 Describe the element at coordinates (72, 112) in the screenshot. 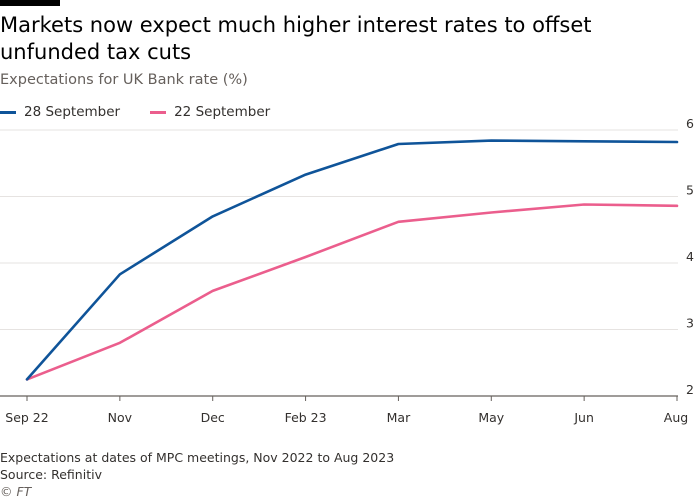

I see `legend-label-28-september: 28 September` at that location.